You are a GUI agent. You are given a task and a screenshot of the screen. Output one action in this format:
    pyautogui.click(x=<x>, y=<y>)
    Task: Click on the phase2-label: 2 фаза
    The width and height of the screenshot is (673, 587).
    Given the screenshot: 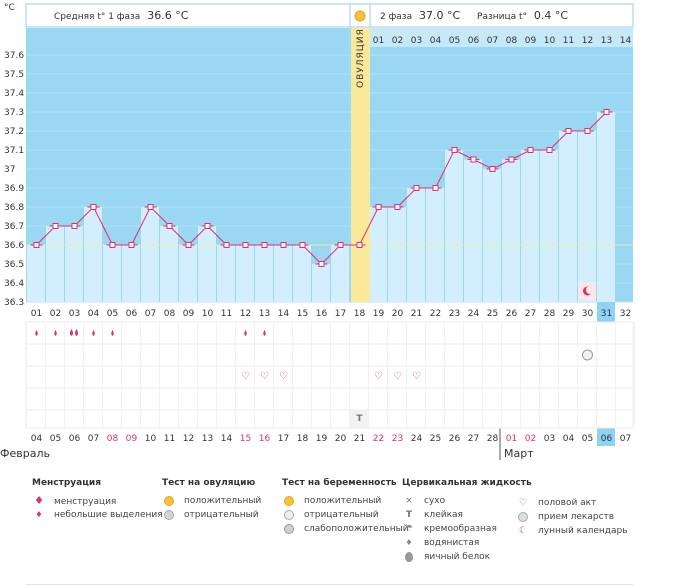 What is the action you would take?
    pyautogui.click(x=396, y=17)
    